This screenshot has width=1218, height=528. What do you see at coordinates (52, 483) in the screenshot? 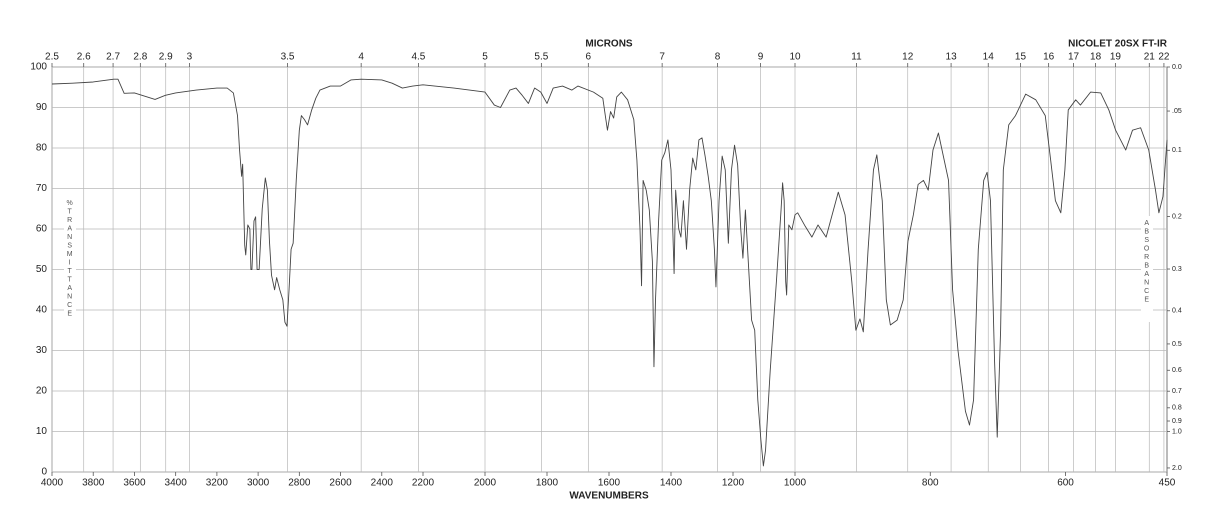
I see `x-tick-label: 4000` at bounding box center [52, 483].